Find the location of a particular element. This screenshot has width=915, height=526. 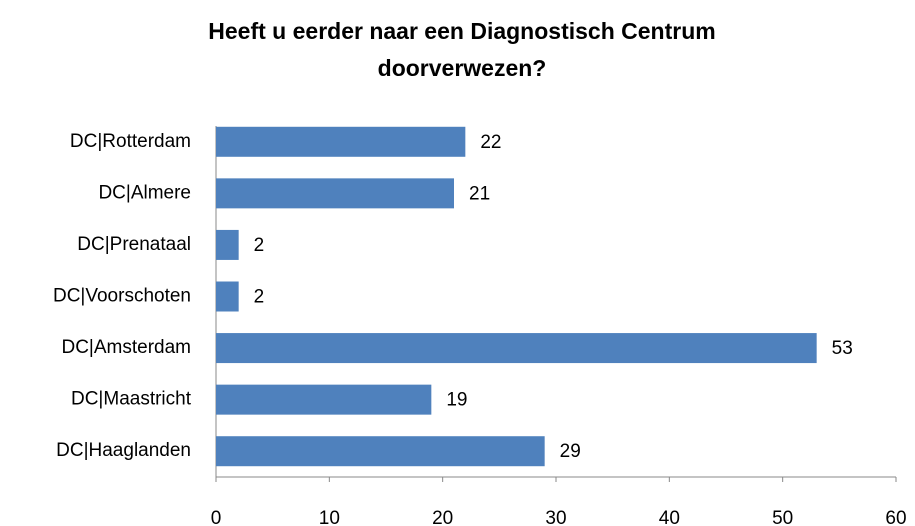

x-tick-label: 20 is located at coordinates (442, 517).